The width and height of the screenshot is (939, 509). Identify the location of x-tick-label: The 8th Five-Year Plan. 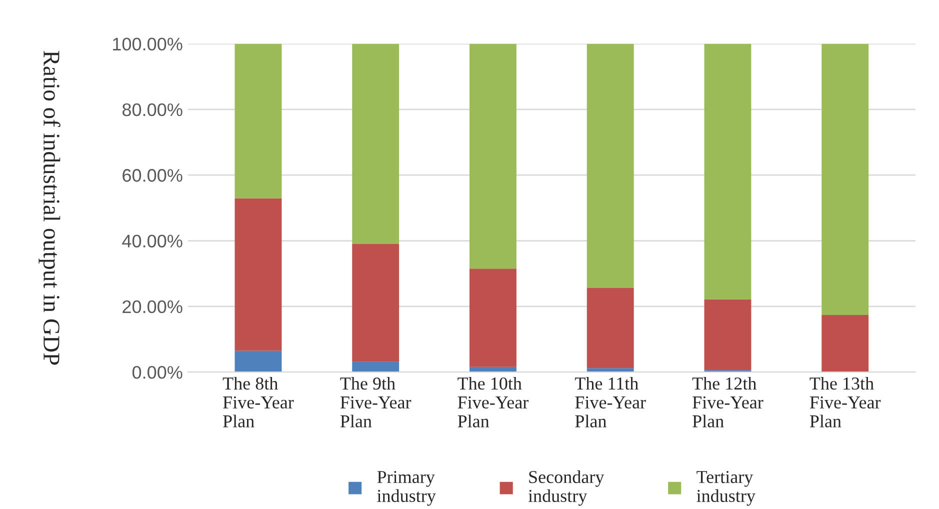
(258, 402).